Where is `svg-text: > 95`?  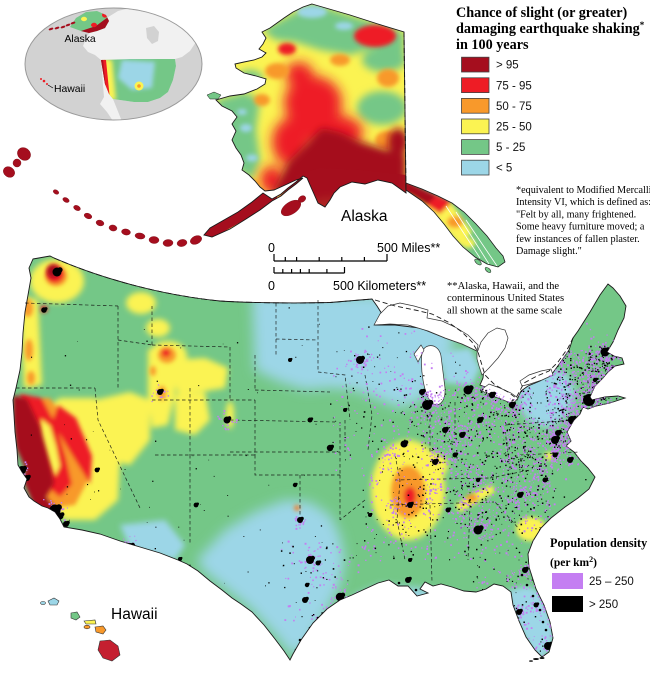
svg-text: > 95 is located at coordinates (507, 66).